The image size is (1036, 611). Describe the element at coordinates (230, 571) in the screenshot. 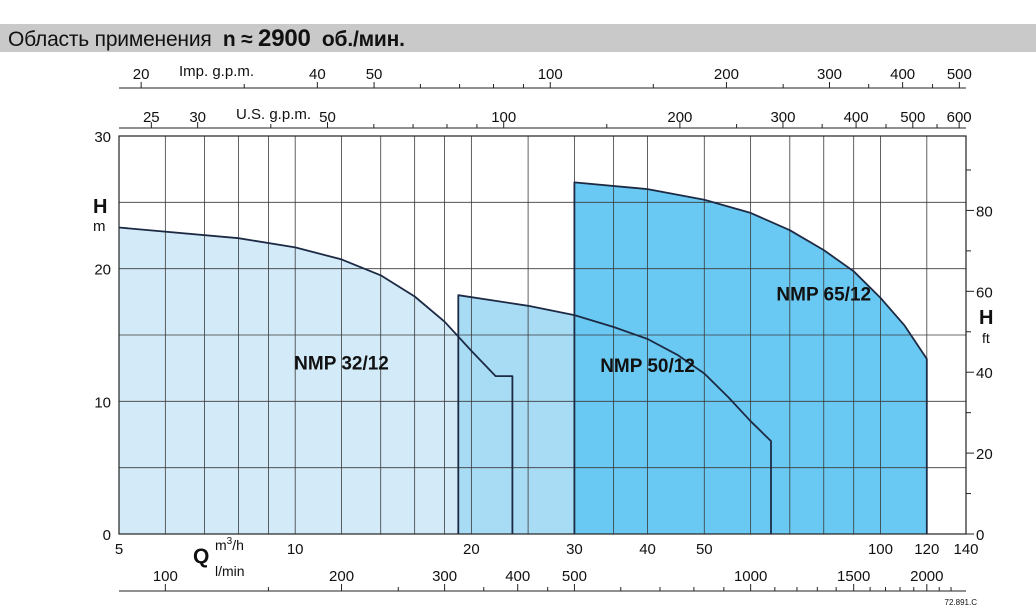

I see `lmin-axis-unit: l/min` at that location.